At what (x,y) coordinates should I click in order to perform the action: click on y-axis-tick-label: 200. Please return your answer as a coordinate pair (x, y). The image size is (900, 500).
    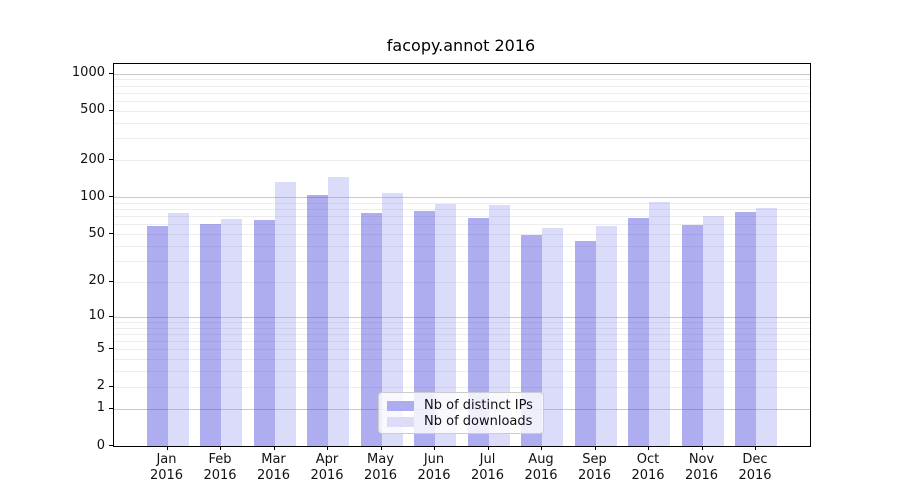
    Looking at the image, I should click on (92, 159).